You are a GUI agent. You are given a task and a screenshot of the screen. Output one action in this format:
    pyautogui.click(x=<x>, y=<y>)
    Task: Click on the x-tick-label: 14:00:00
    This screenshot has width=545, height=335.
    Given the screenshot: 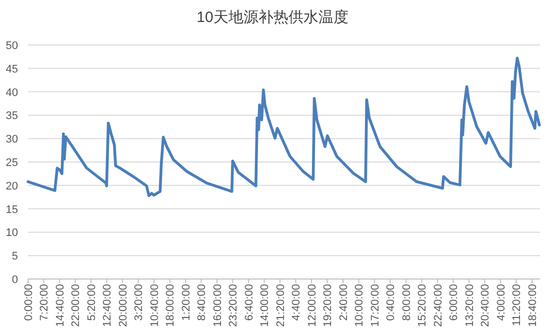 What is the action you would take?
    pyautogui.click(x=265, y=305)
    